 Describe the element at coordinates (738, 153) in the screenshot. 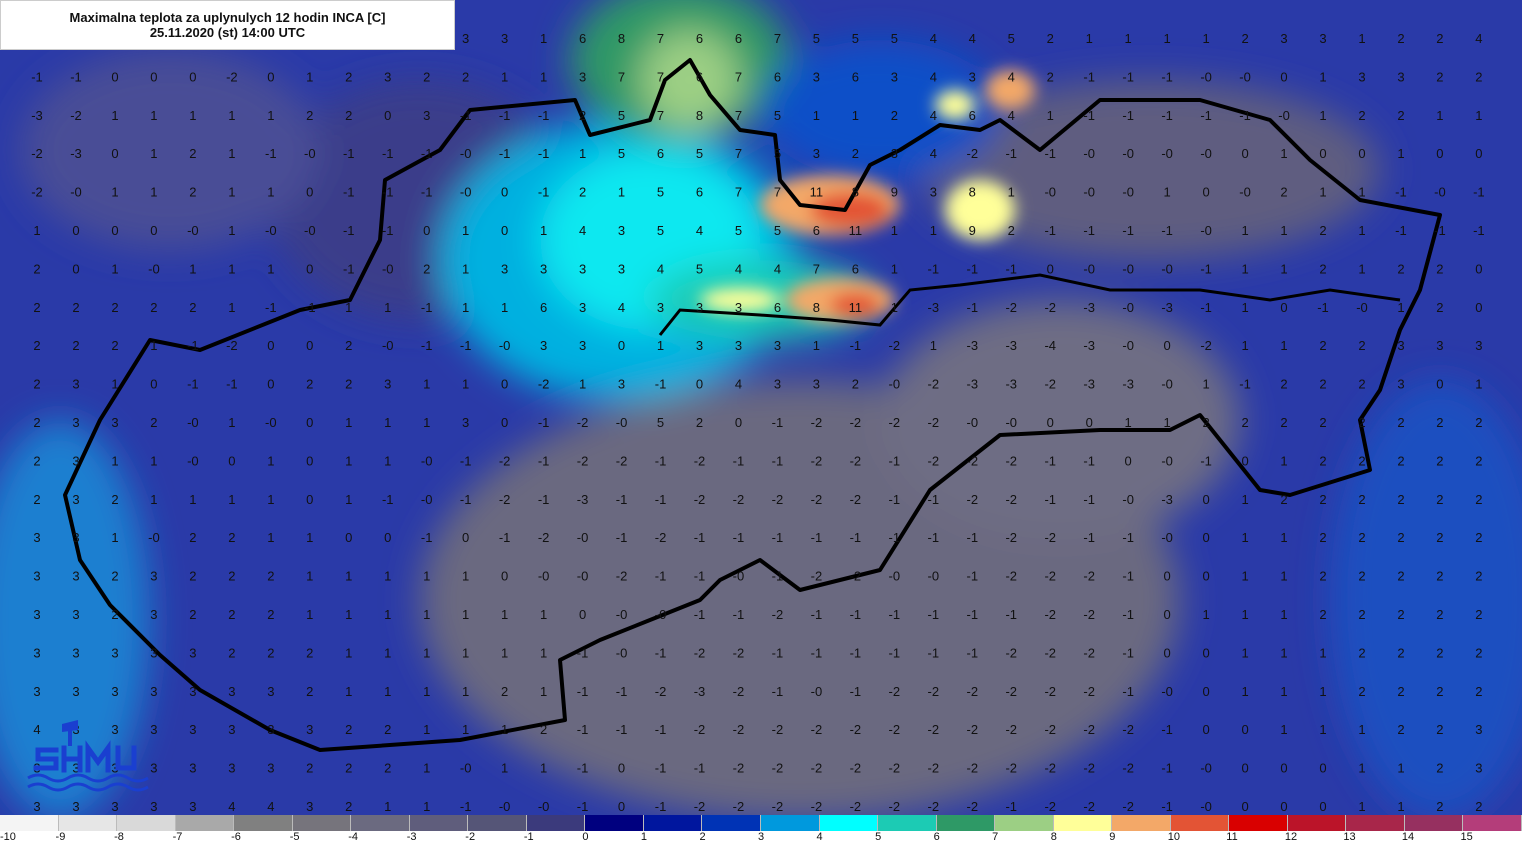

I see `grid-value: 7` at that location.